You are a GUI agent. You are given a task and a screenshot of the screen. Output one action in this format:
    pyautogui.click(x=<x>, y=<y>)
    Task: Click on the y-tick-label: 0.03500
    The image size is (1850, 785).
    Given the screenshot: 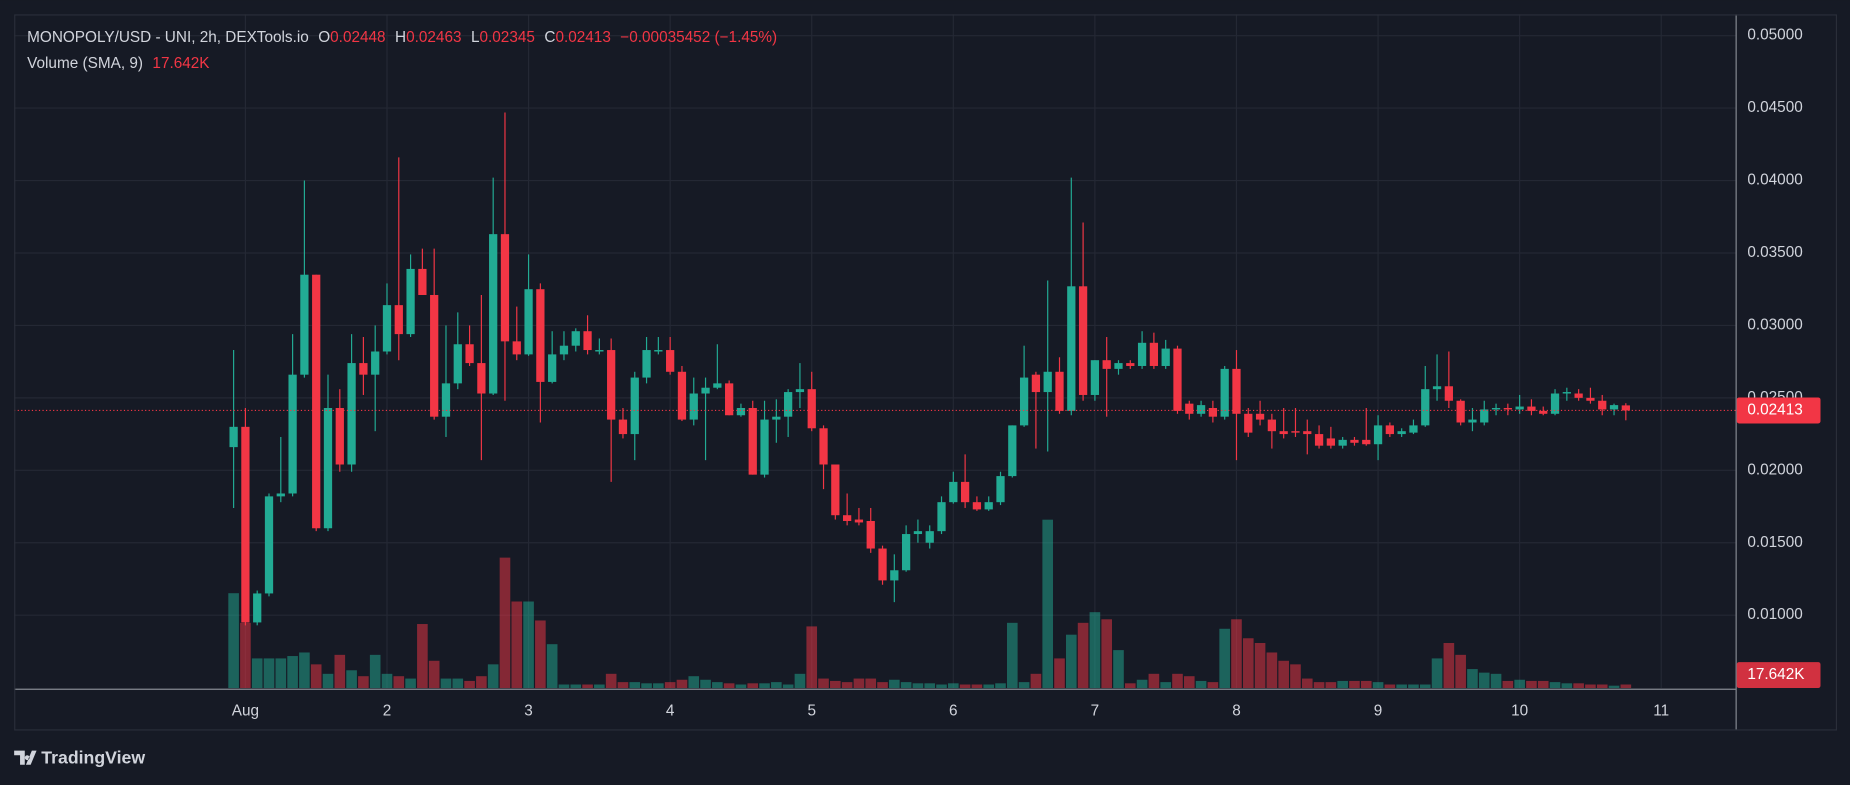 What is the action you would take?
    pyautogui.click(x=1774, y=252)
    